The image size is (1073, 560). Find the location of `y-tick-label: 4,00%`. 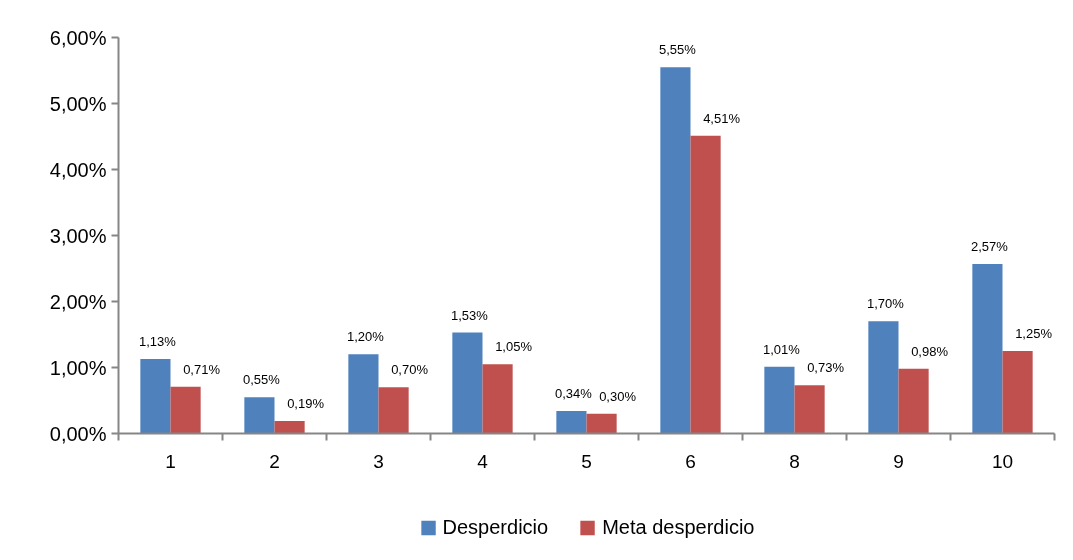

y-tick-label: 4,00% is located at coordinates (78, 169).